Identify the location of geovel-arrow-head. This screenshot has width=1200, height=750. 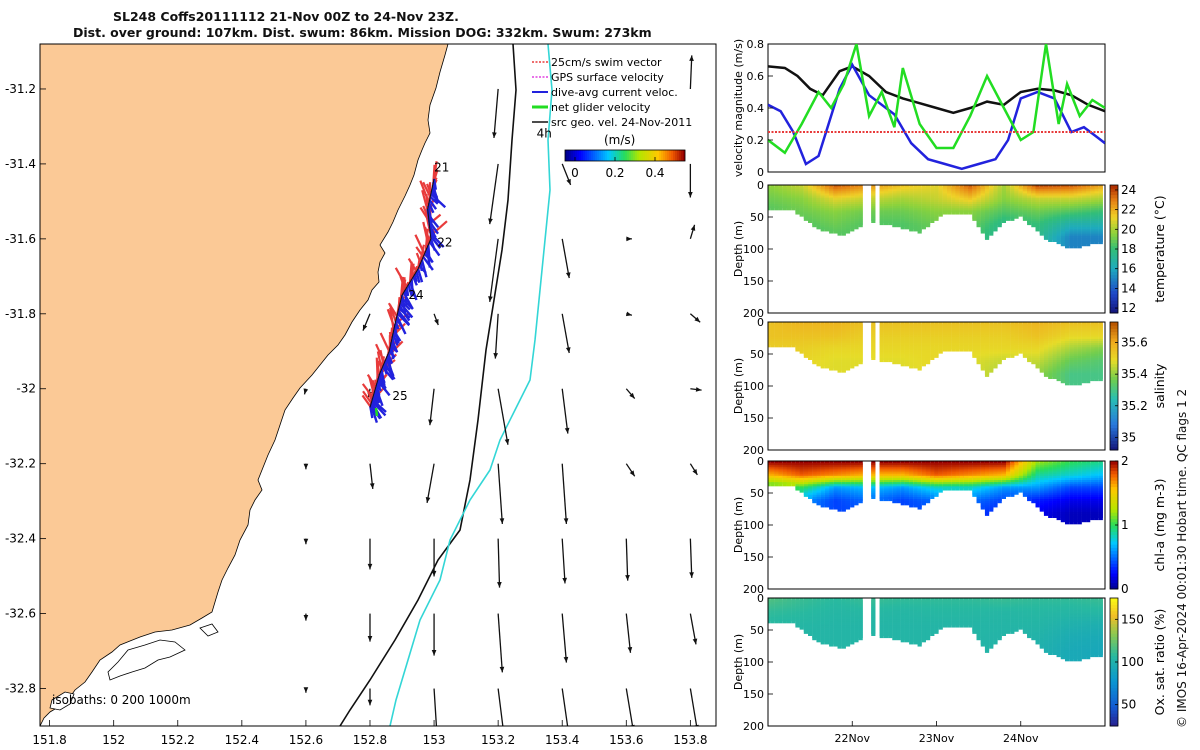
(630, 650).